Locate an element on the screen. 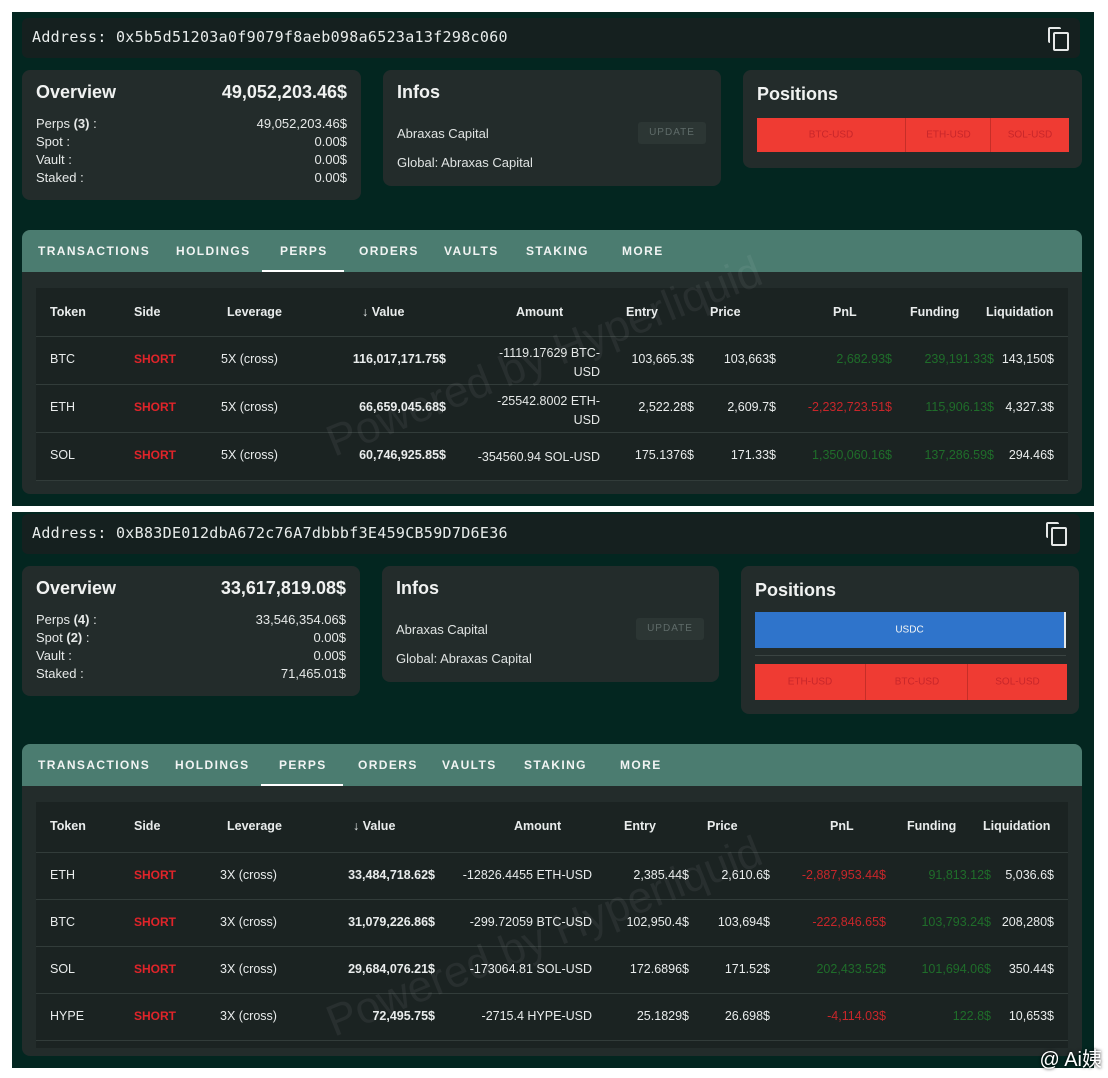 This screenshot has height=1078, width=1108. cell-funding: 103,793.24$ is located at coordinates (956, 921).